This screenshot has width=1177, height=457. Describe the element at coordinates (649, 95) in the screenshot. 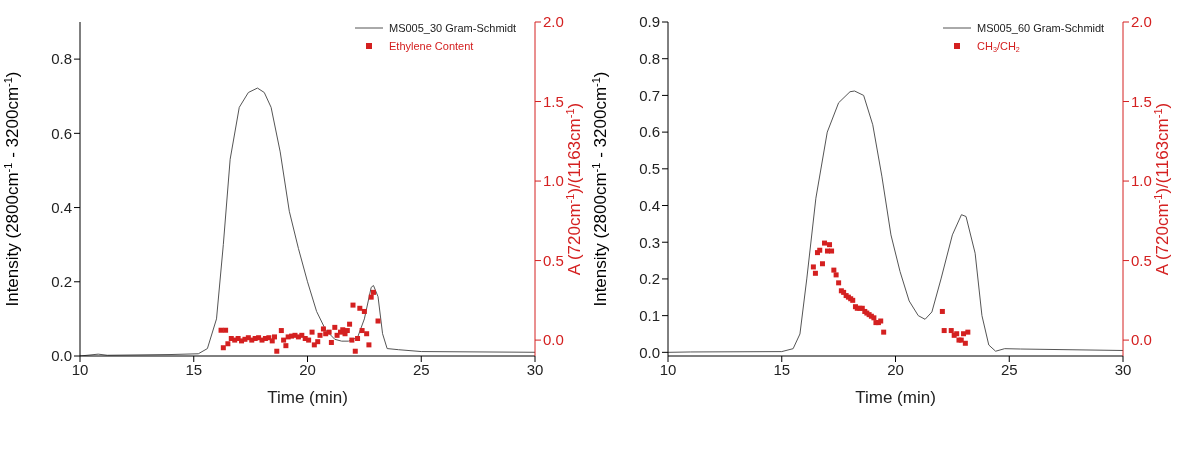

I see `y-tick-label: 0.7` at that location.